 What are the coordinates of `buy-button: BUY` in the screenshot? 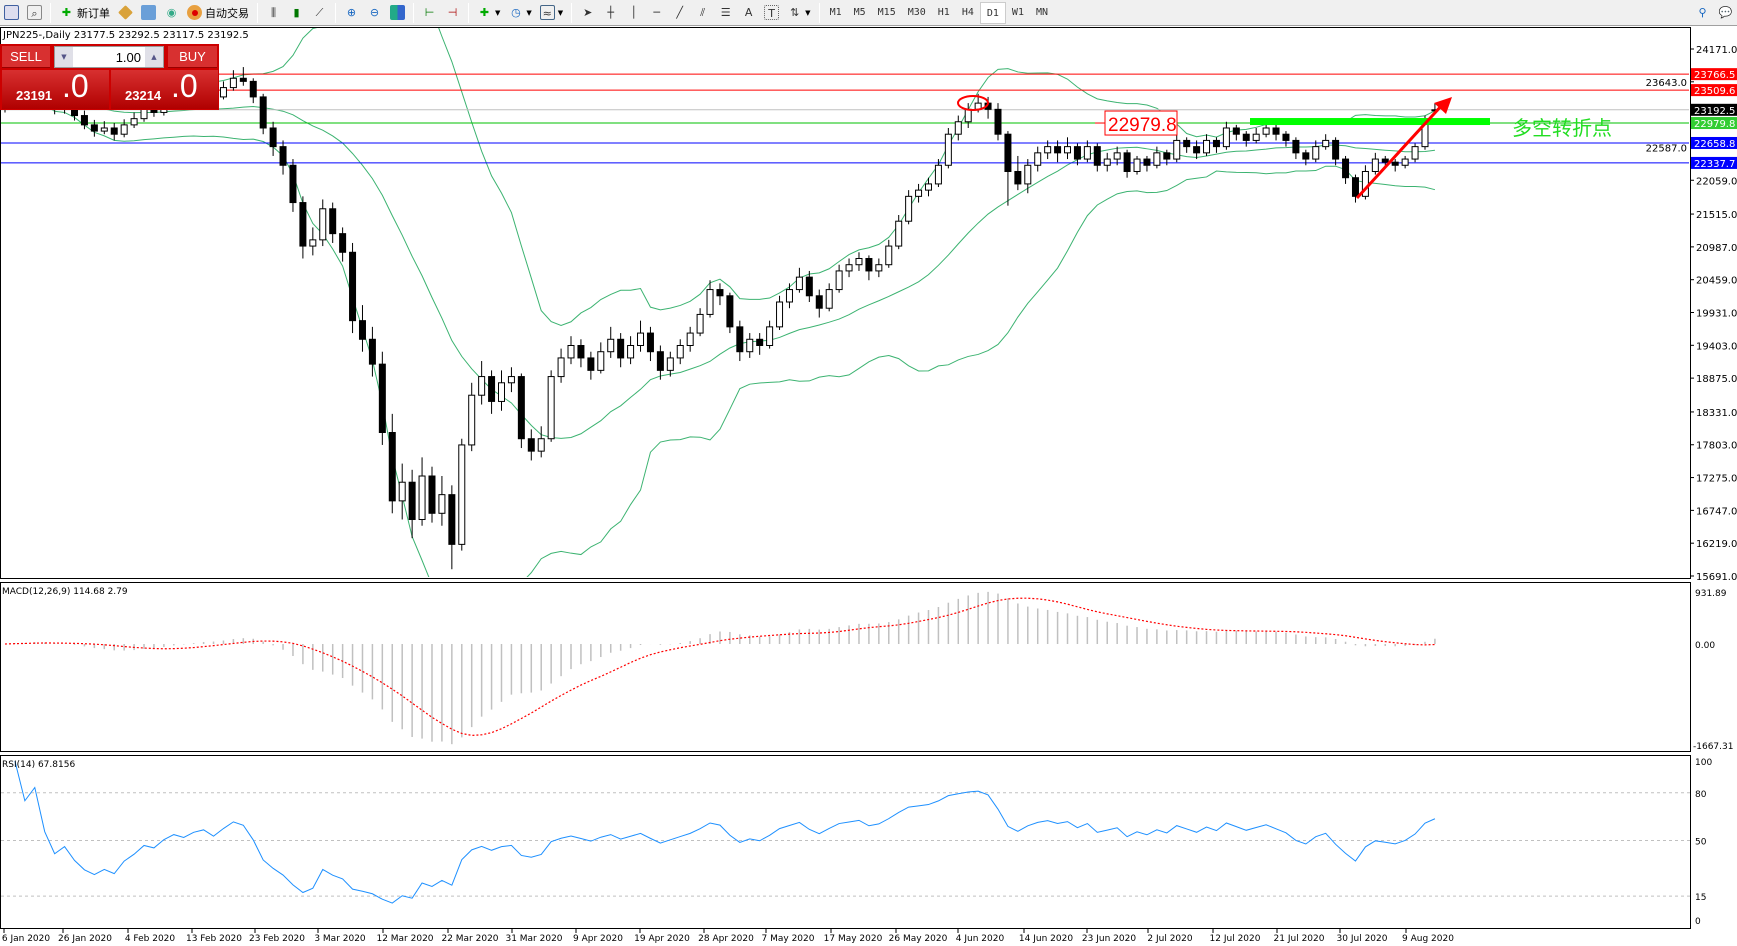 It's located at (192, 57).